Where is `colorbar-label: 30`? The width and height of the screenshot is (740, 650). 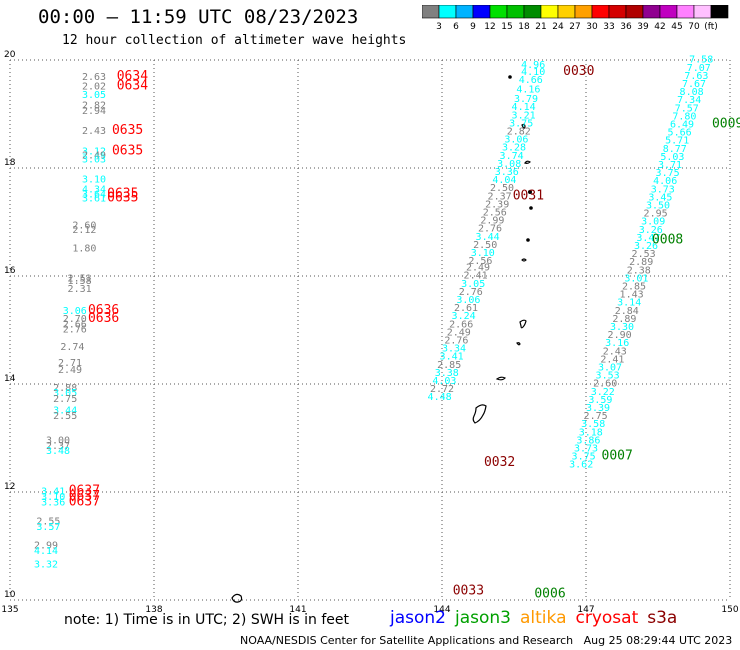 colorbar-label: 30 is located at coordinates (592, 27).